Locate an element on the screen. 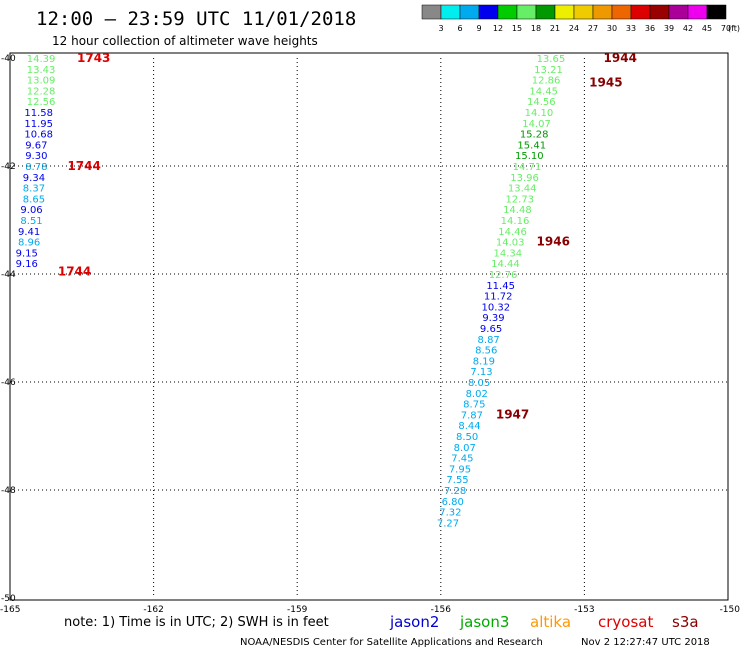  swh-value: 14.39 is located at coordinates (41, 59).